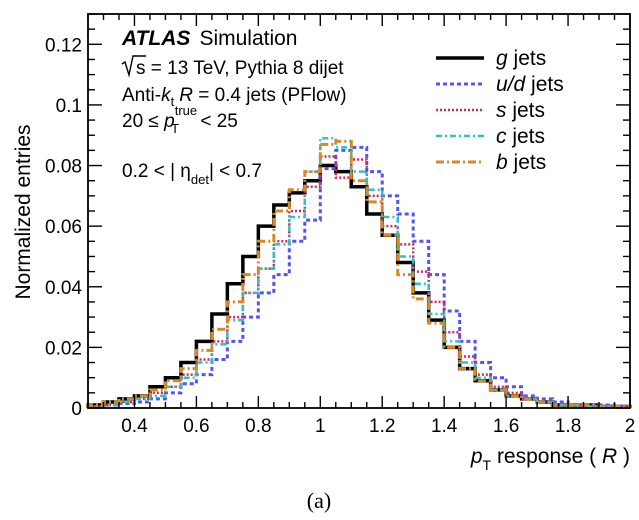 The height and width of the screenshot is (520, 639). What do you see at coordinates (234, 97) in the screenshot?
I see `jet-algorithm-annotation: Anti-kt R = 0.4 jets (PFlow)` at bounding box center [234, 97].